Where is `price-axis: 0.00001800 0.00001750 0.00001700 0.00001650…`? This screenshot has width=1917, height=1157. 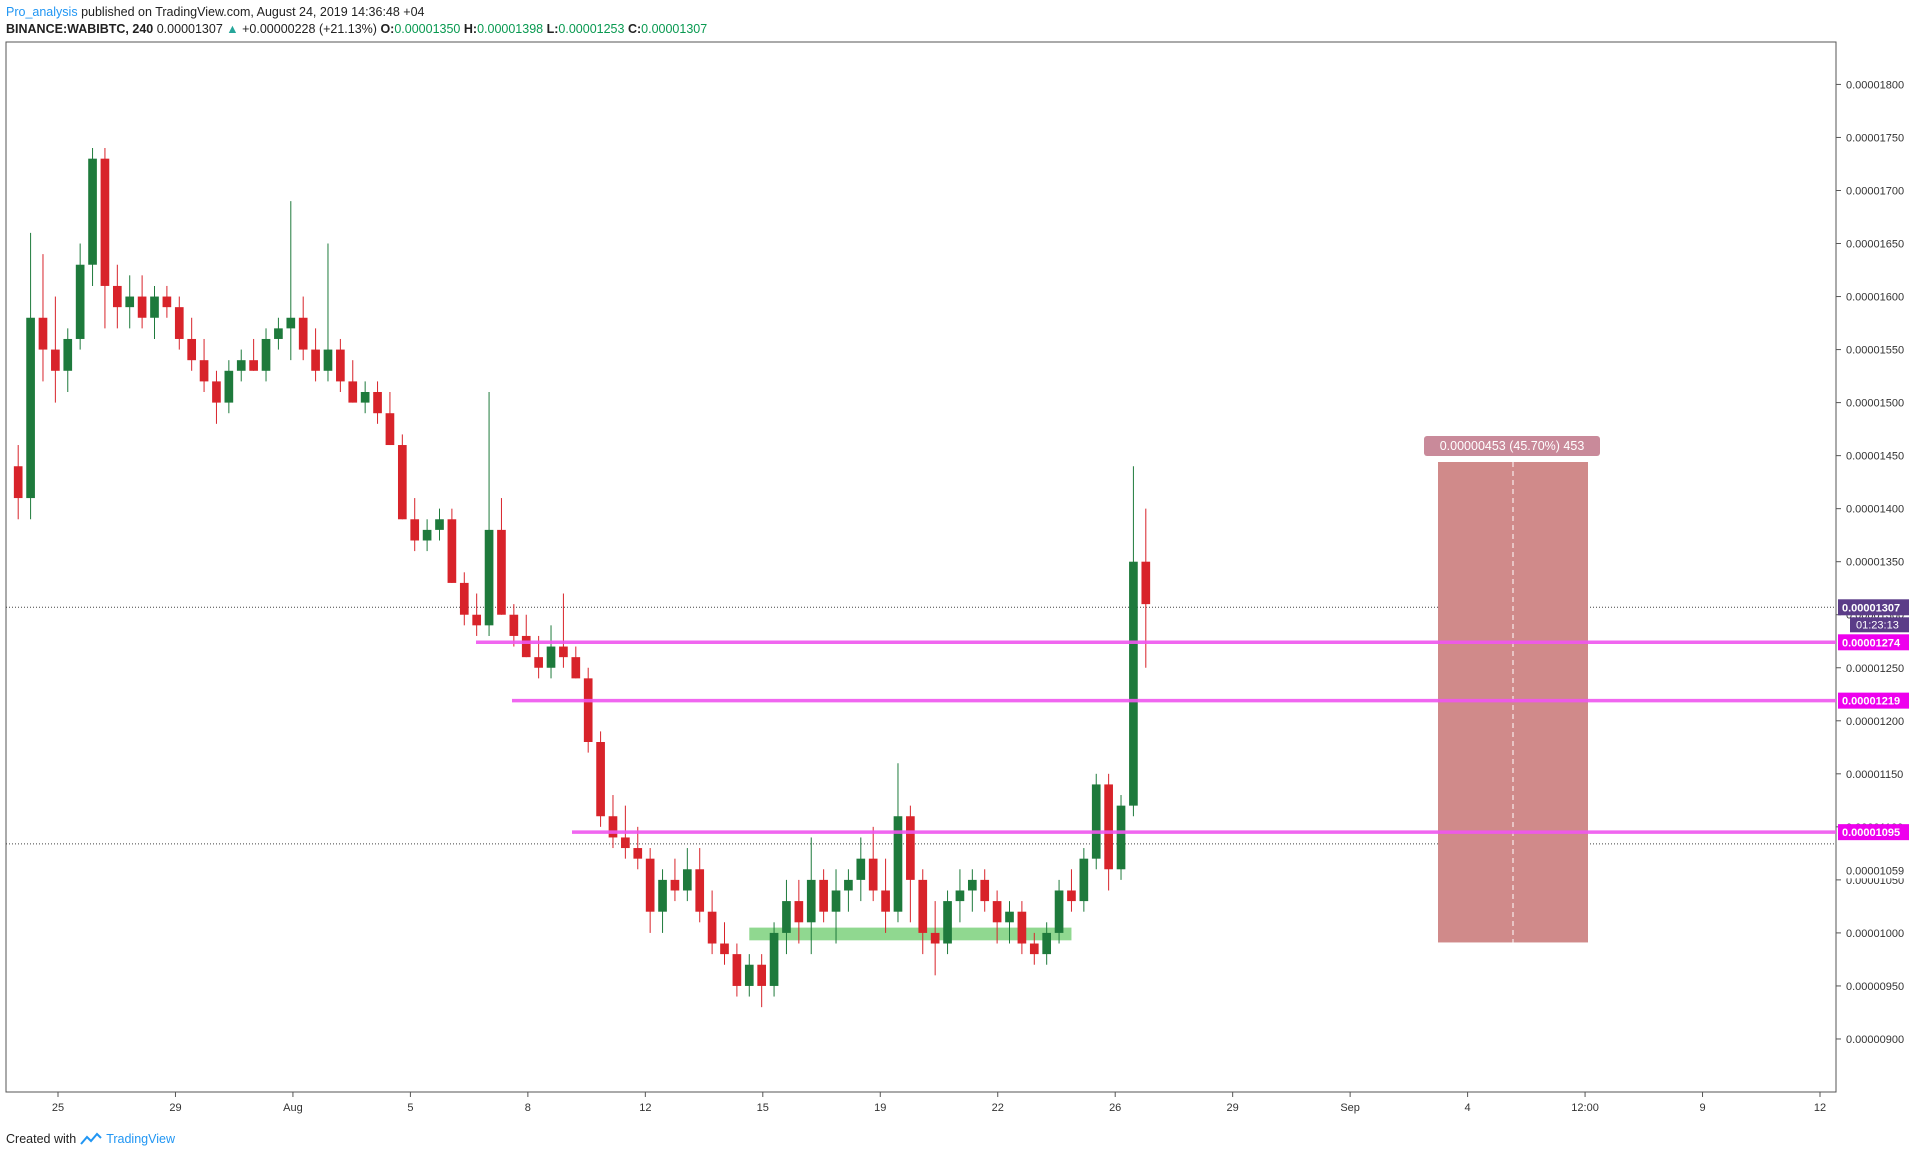 price-axis: 0.00001800 0.00001750 0.00001700 0.00001650… is located at coordinates (1870, 562).